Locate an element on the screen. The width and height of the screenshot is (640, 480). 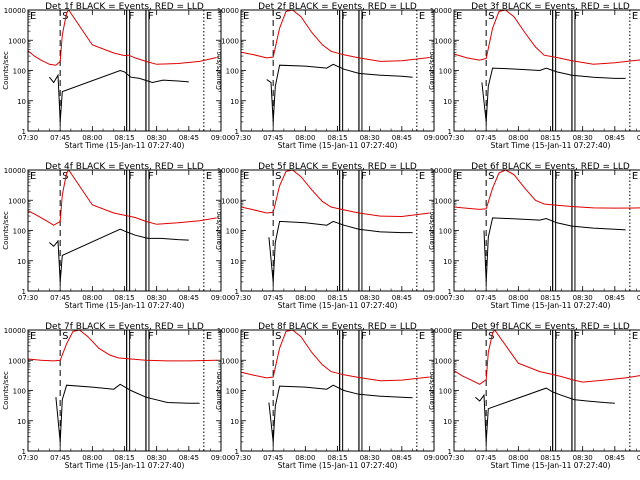
chart-title: Det 5f BLACK = Events, RED = LLD is located at coordinates (337, 167).